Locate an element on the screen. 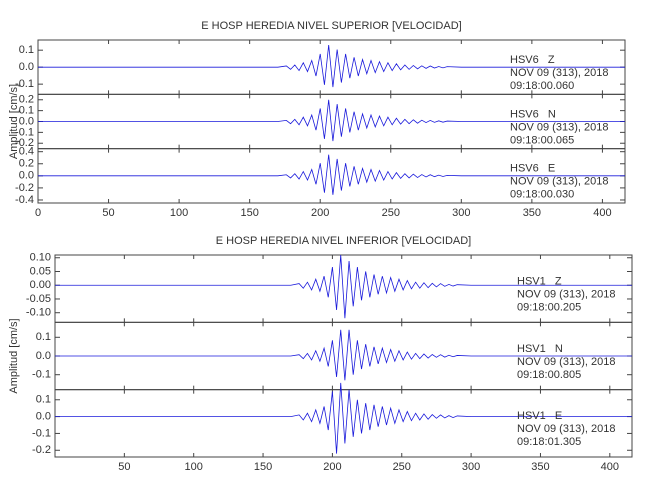  y-tick-label: -0.05 is located at coordinates (38, 299).